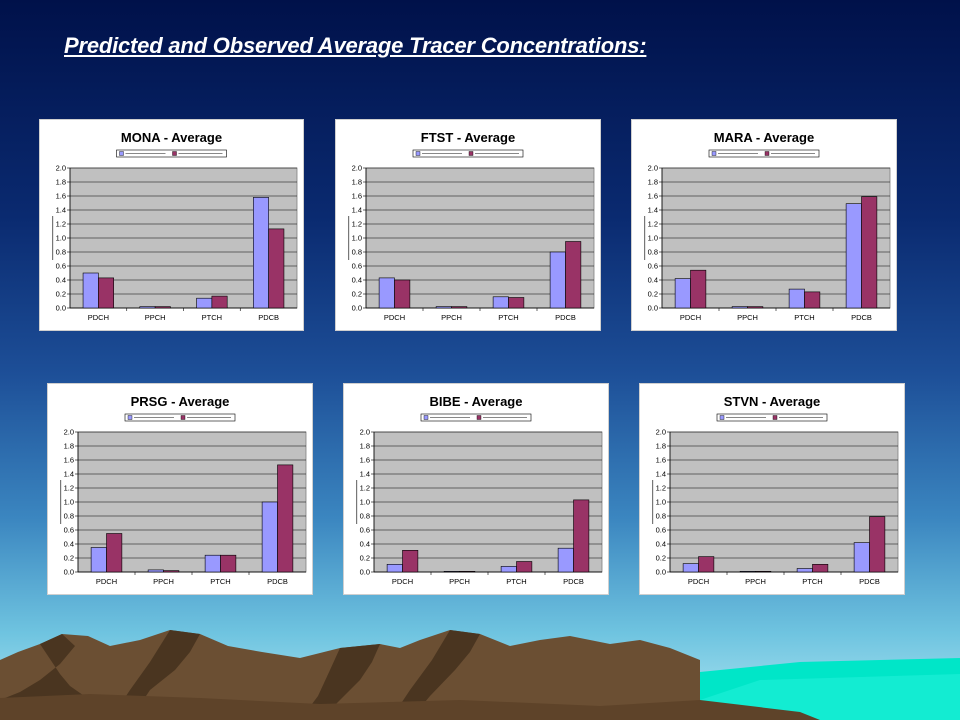 The width and height of the screenshot is (960, 720). Describe the element at coordinates (410, 707) in the screenshot. I see `foothills` at that location.